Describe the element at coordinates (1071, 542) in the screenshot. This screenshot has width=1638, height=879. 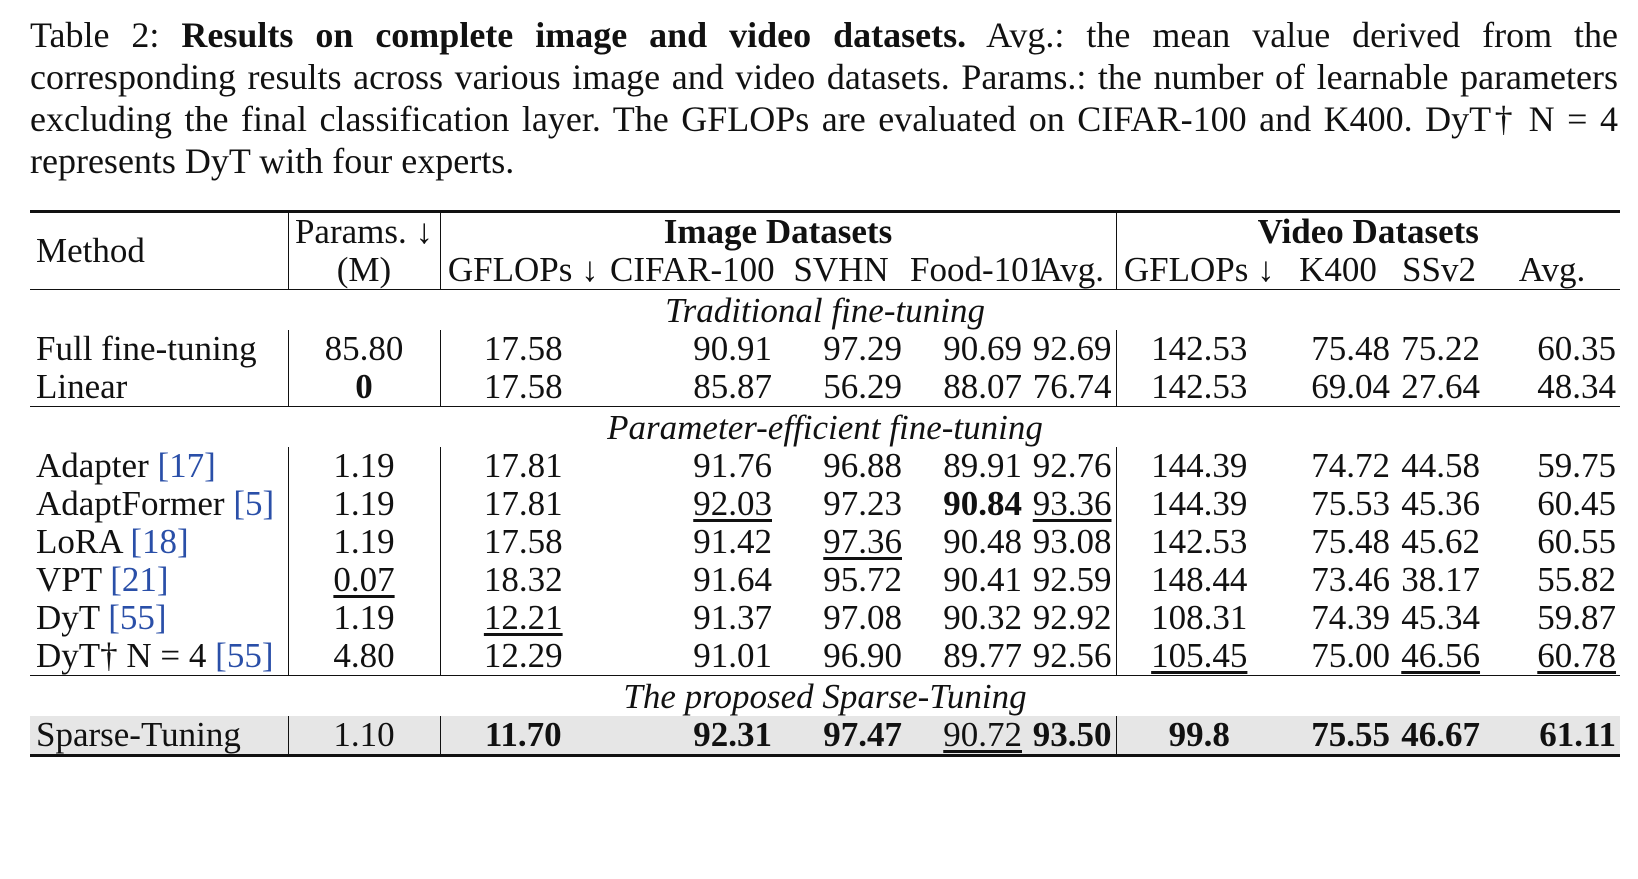
I see `value-cell: 93.08` at that location.